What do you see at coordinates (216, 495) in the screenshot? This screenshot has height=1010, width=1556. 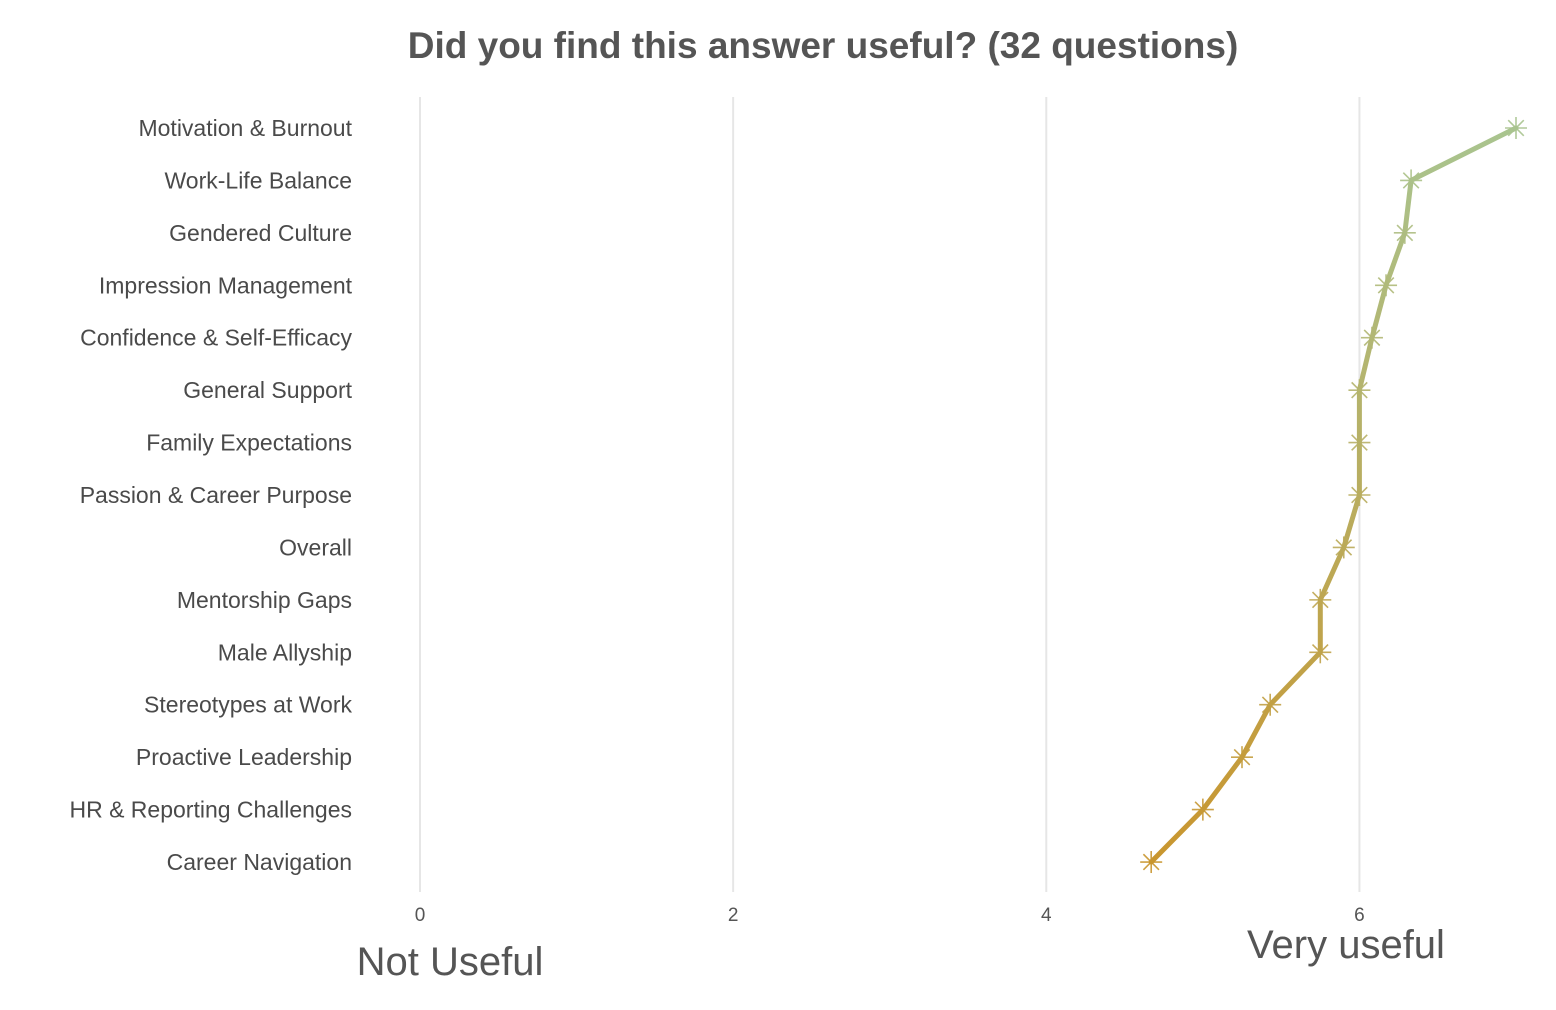 I see `category-label: Passion & Career Purpose` at bounding box center [216, 495].